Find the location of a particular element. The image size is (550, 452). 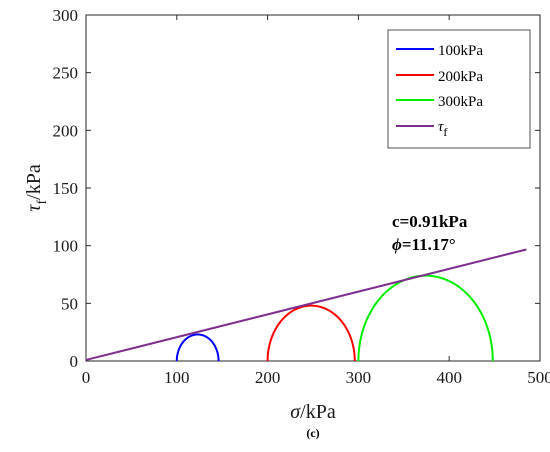

y-tick-label: 0 is located at coordinates (74, 361).